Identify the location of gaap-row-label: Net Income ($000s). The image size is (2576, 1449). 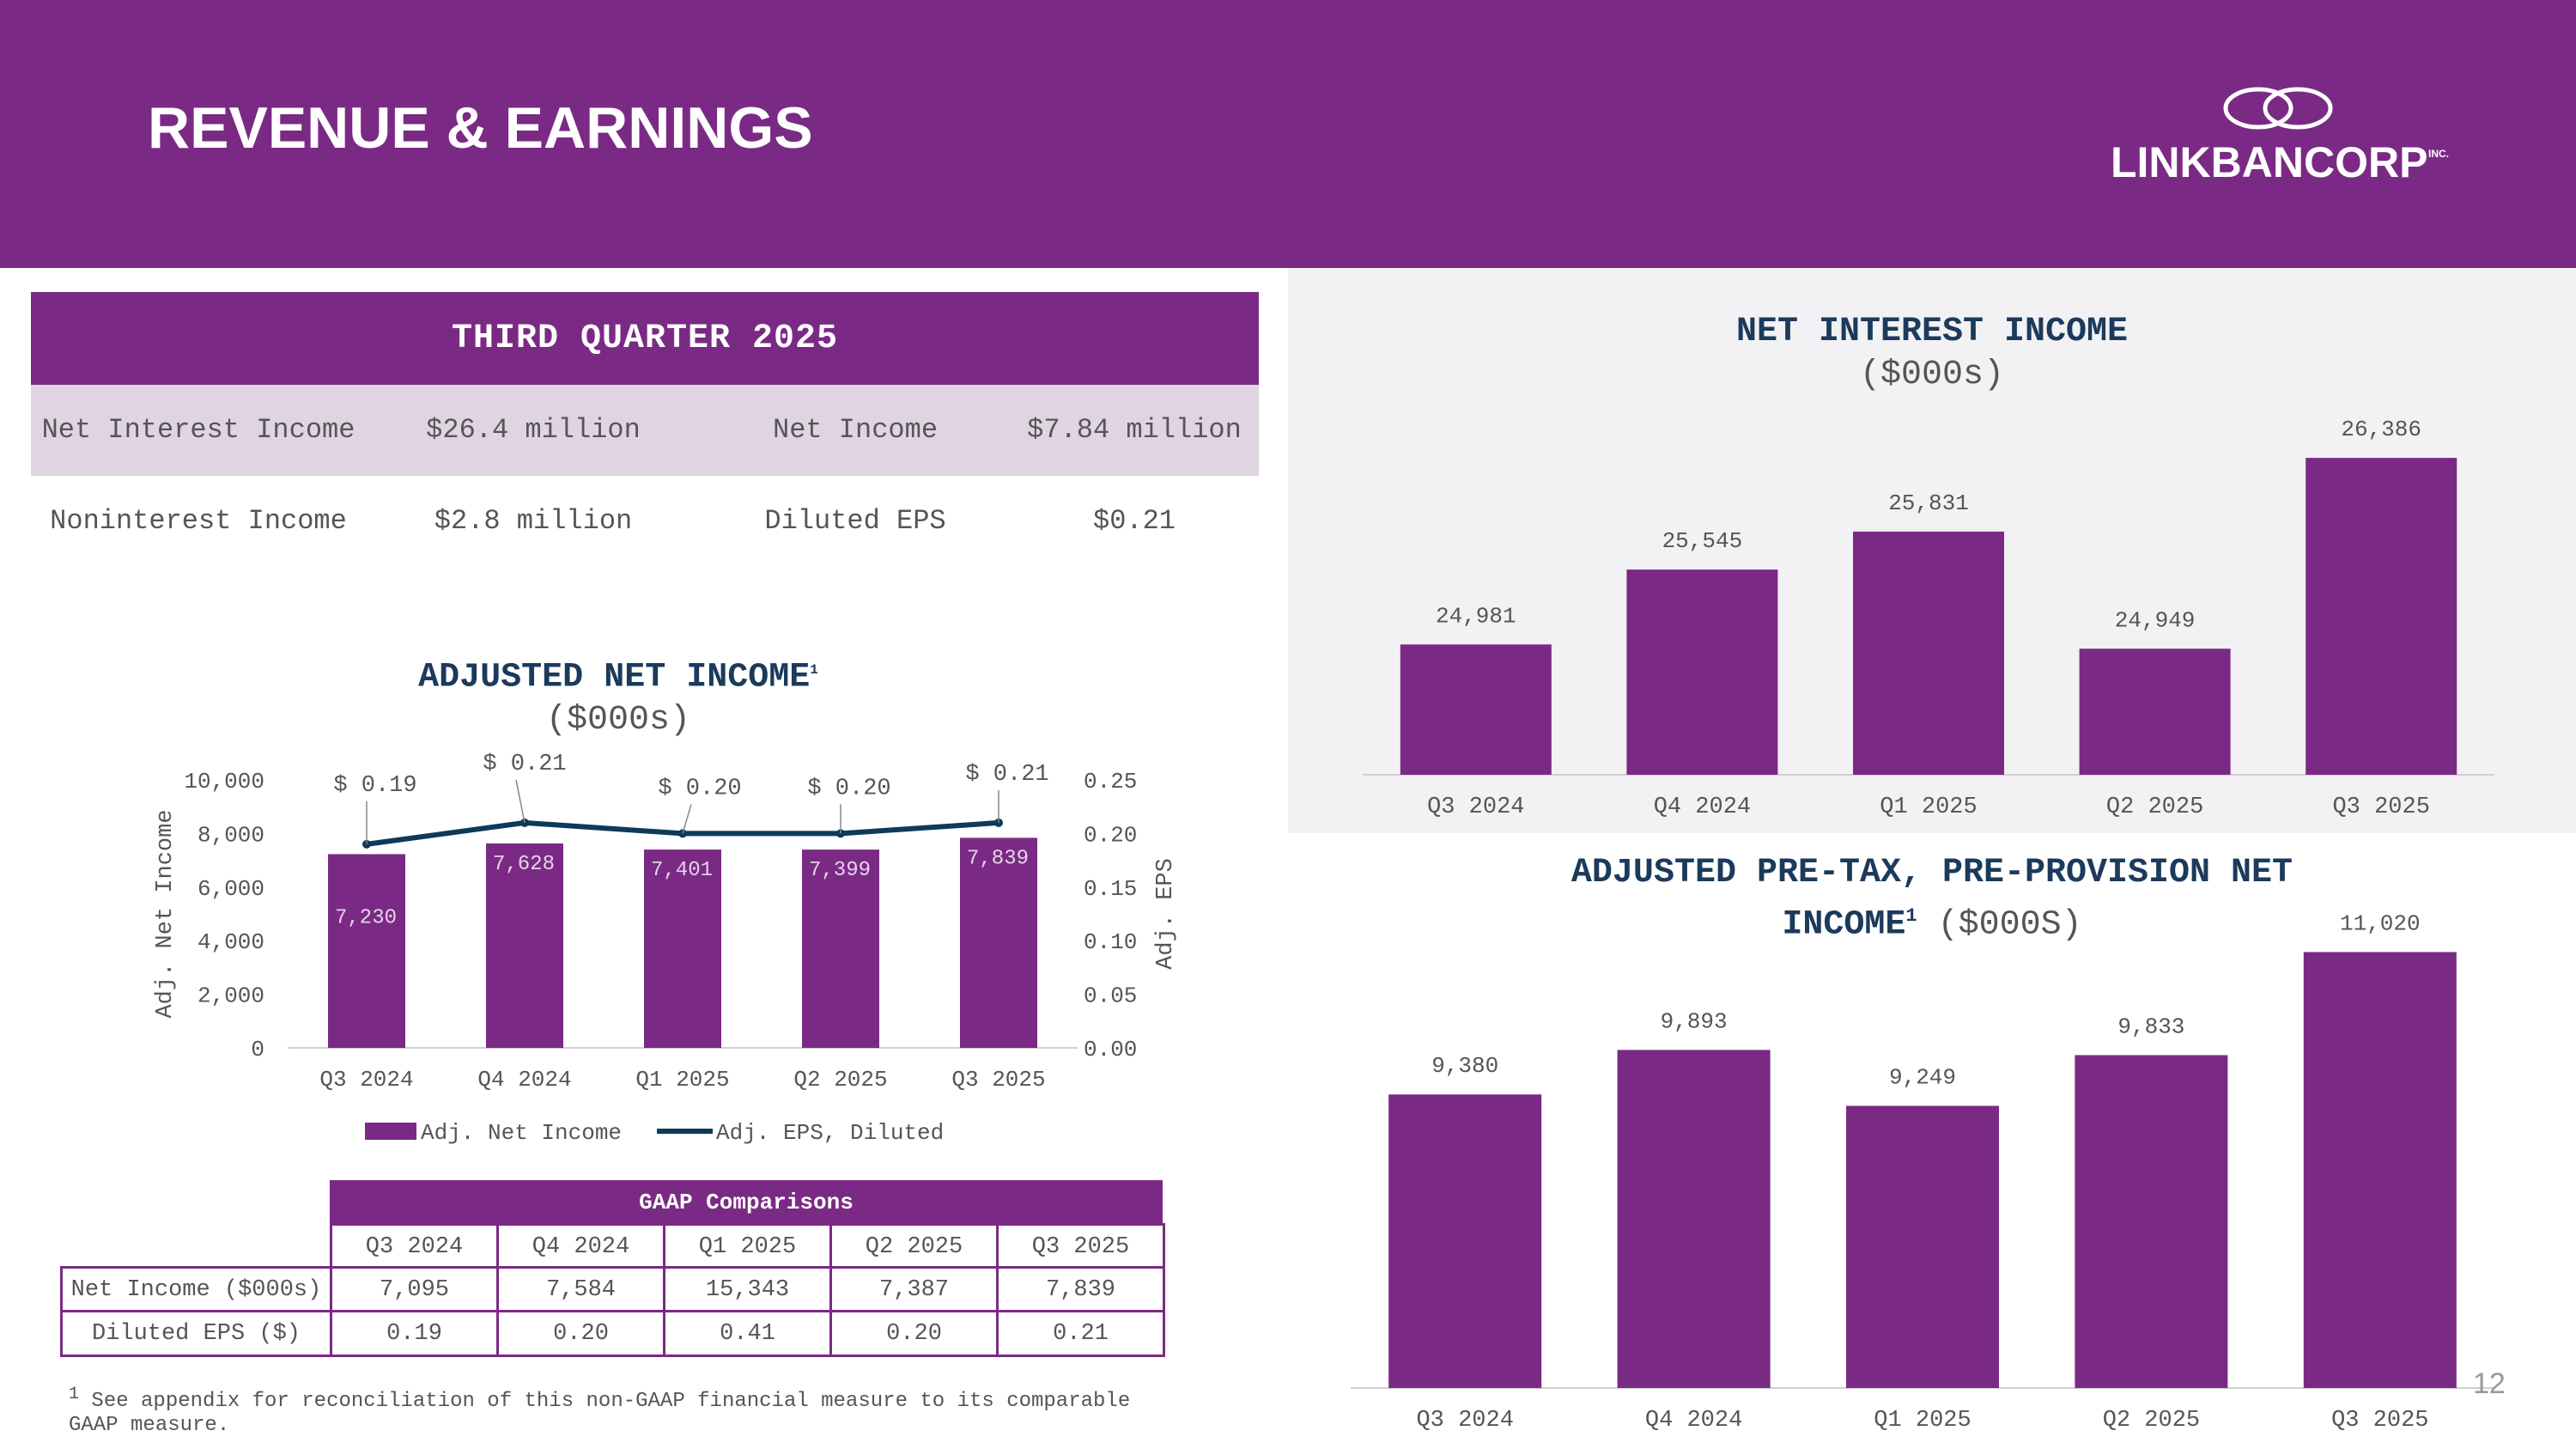
(196, 1289).